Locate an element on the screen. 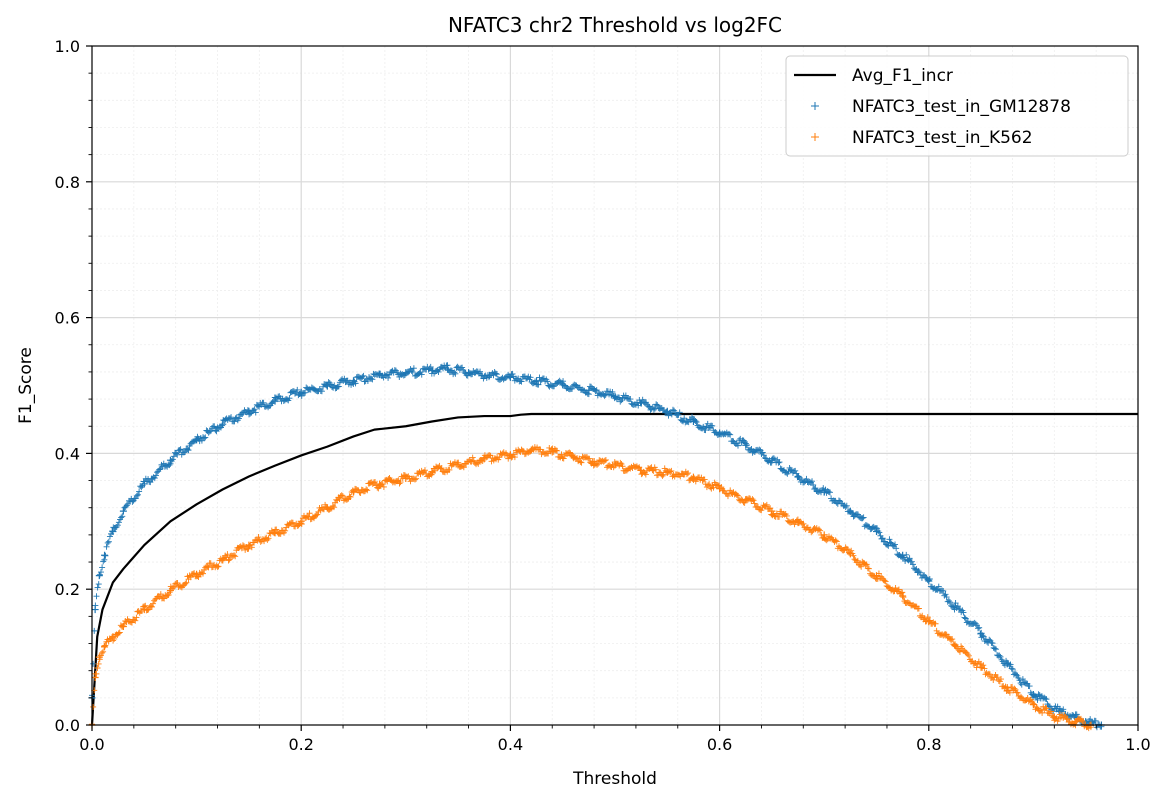 Image resolution: width=1169 pixels, height=803 pixels. y-tick-label: 0.0 is located at coordinates (67, 725).